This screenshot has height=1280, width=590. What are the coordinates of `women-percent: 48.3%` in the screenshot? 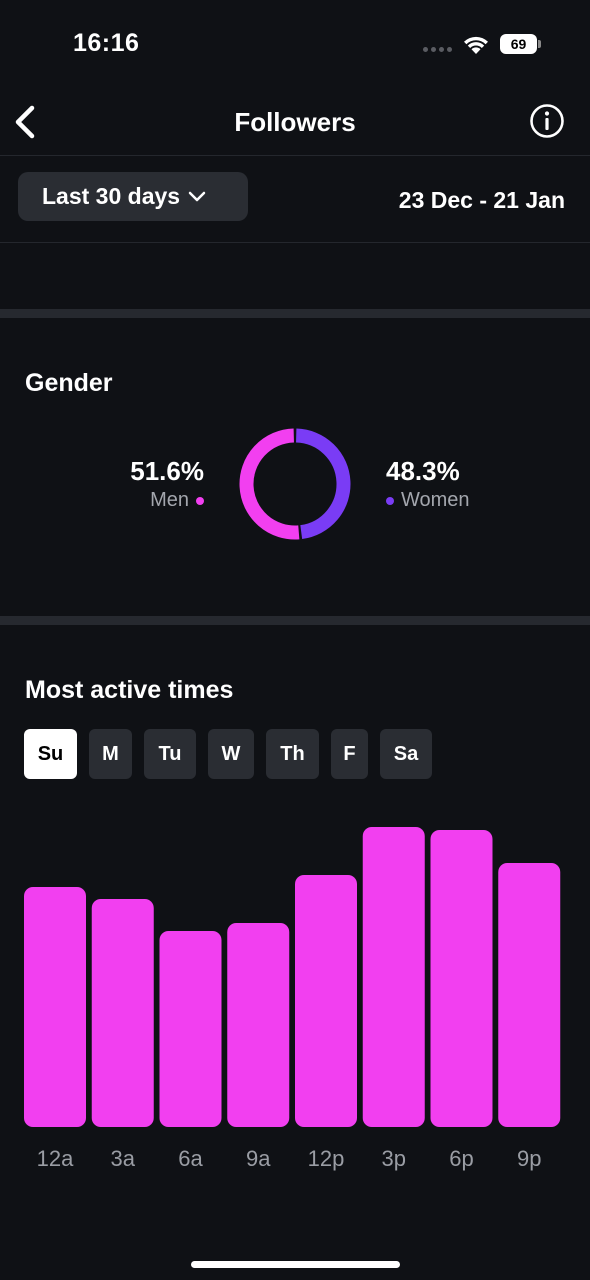 It's located at (423, 471).